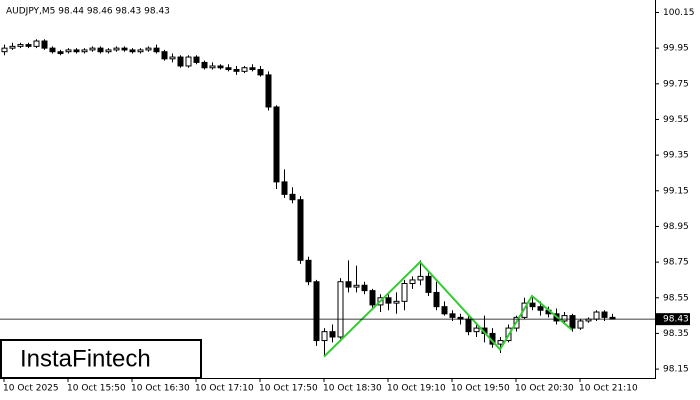 This screenshot has height=400, width=700. I want to click on y-tick-label: 98.35, so click(676, 334).